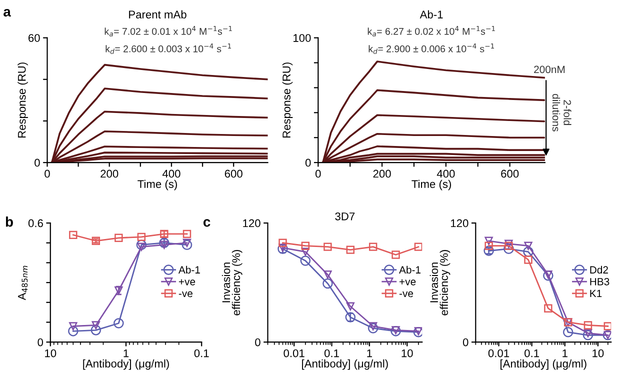 The width and height of the screenshot is (630, 378). Describe the element at coordinates (345, 216) in the screenshot. I see `chart-title: 3D7` at that location.